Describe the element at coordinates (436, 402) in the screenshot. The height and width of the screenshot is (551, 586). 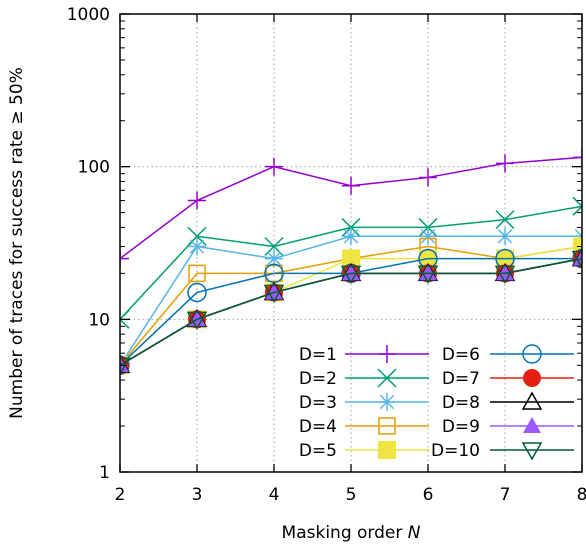
I see `legend: D=1 D=2 D=3 D=4 D=5 D=6 D=7 D=8 D=9 D=10` at that location.